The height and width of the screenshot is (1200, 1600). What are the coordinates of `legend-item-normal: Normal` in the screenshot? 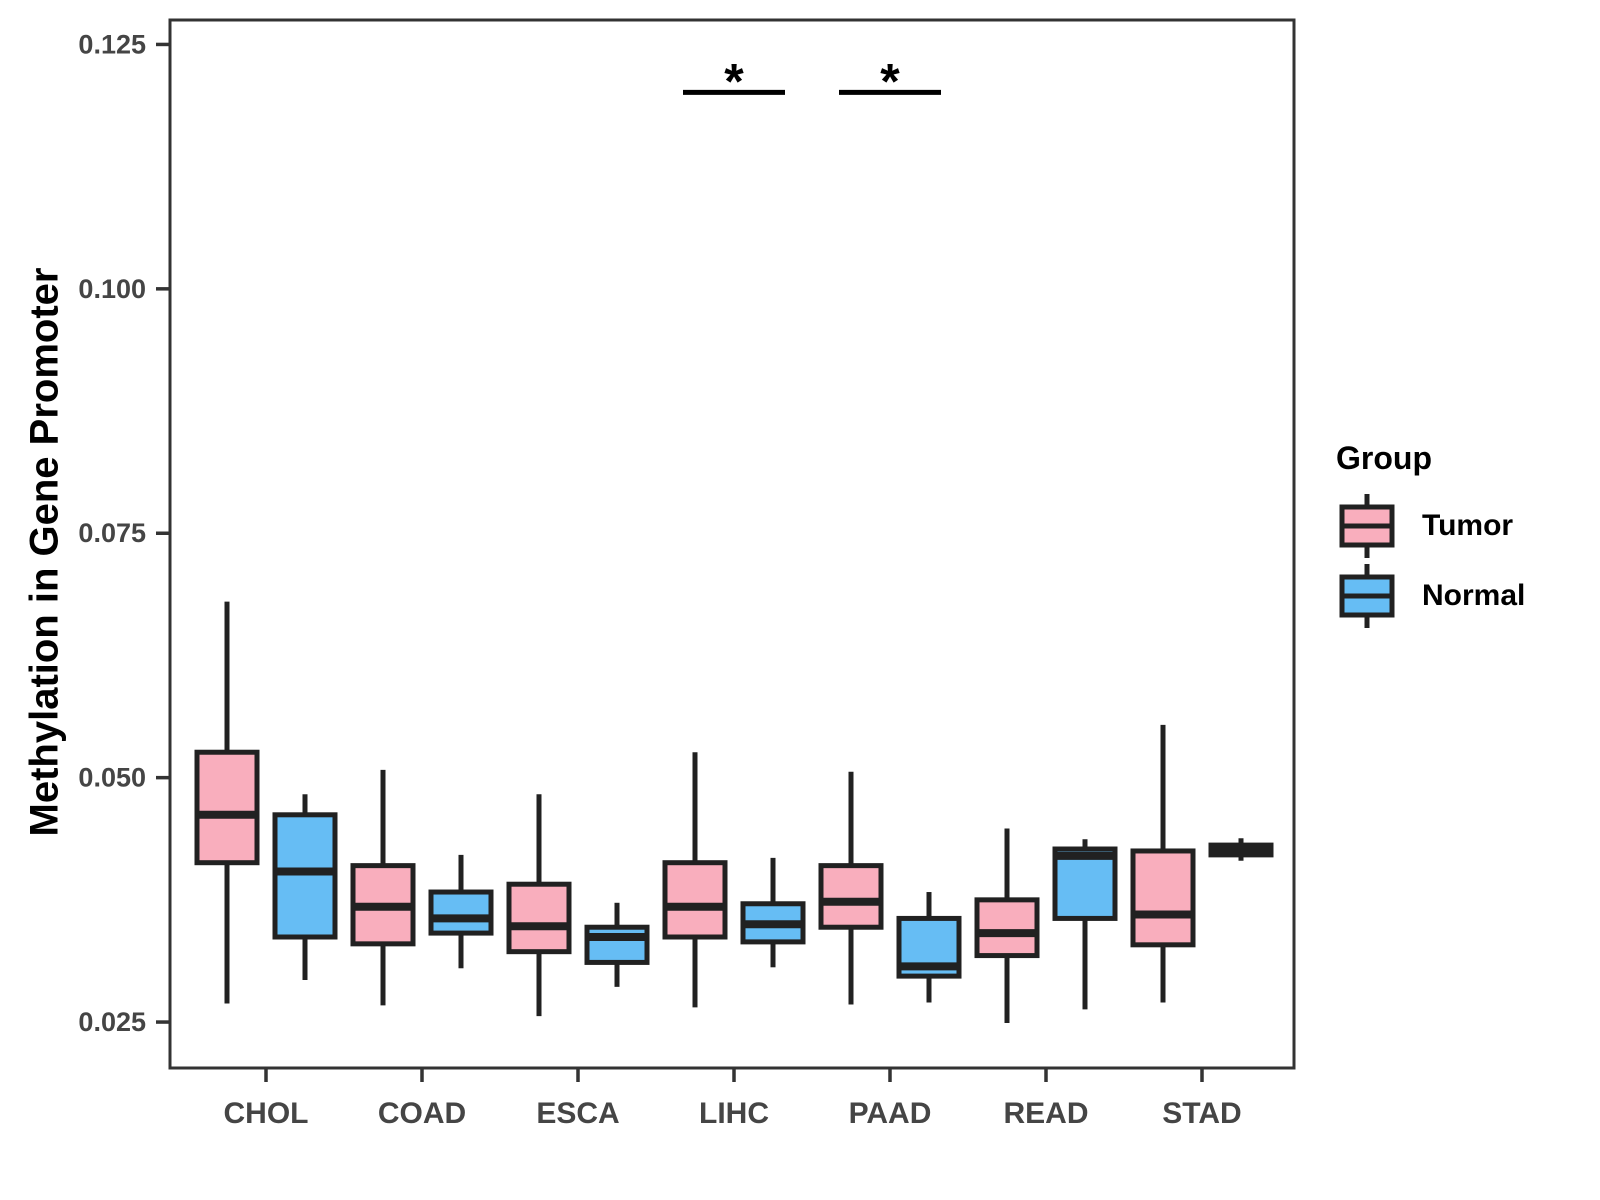 It's located at (1428, 596).